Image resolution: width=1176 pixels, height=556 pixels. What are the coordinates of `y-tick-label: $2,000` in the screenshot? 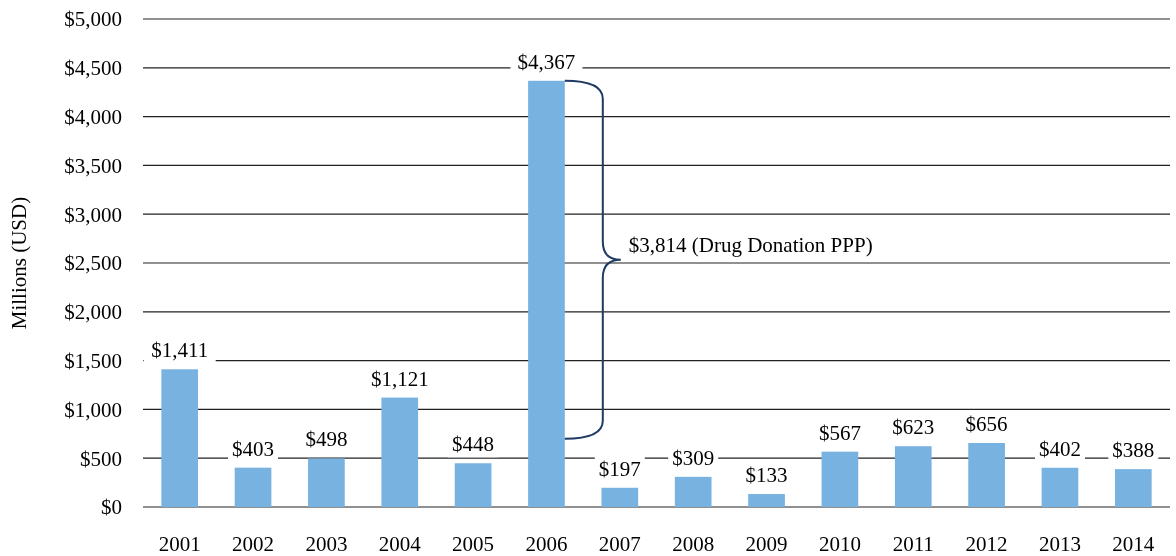 It's located at (93, 312).